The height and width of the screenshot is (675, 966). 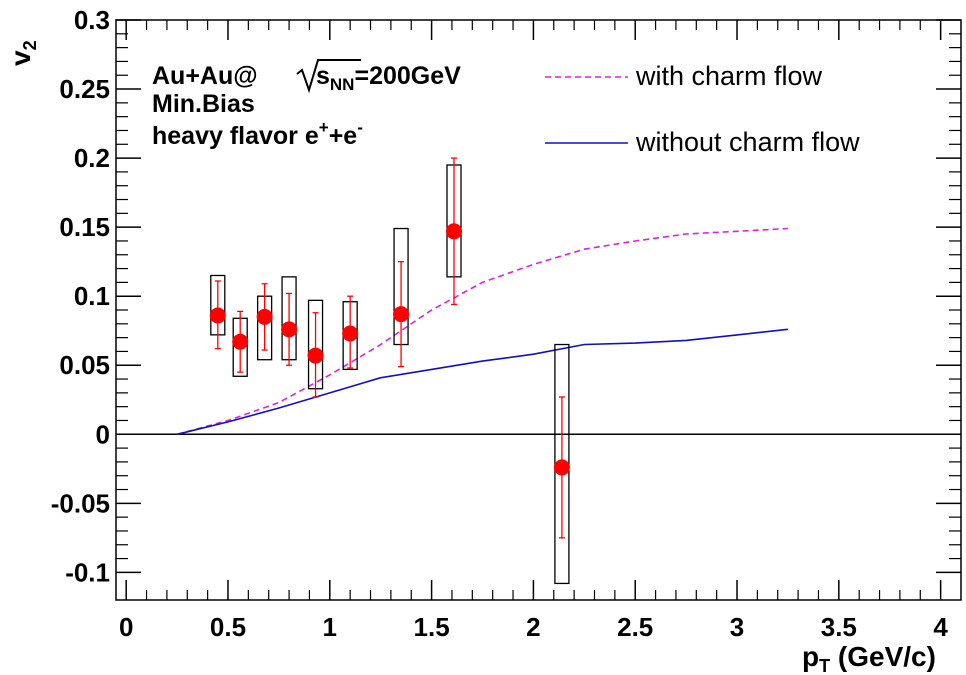 I want to click on annotation-system-part1: Au+Au@, so click(x=205, y=76).